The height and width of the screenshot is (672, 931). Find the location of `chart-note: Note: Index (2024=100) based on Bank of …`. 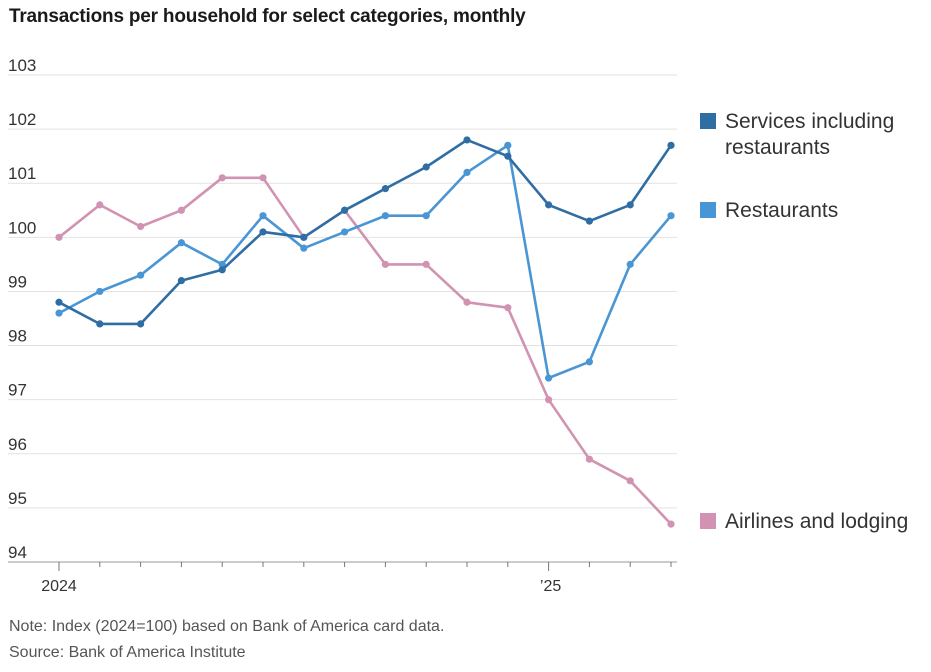

chart-note: Note: Index (2024=100) based on Bank of … is located at coordinates (227, 626).